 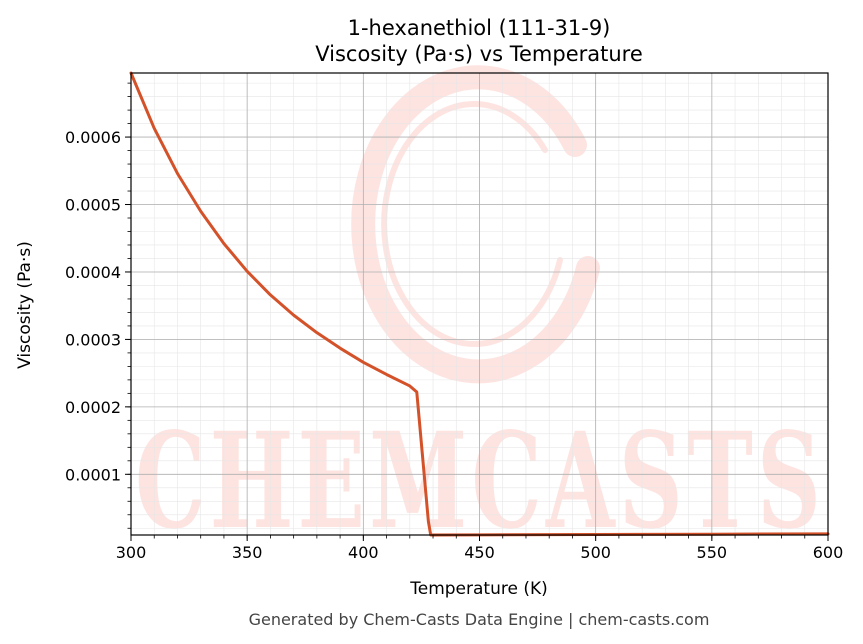 What do you see at coordinates (93, 407) in the screenshot?
I see `y-tick-label: 0.0002` at bounding box center [93, 407].